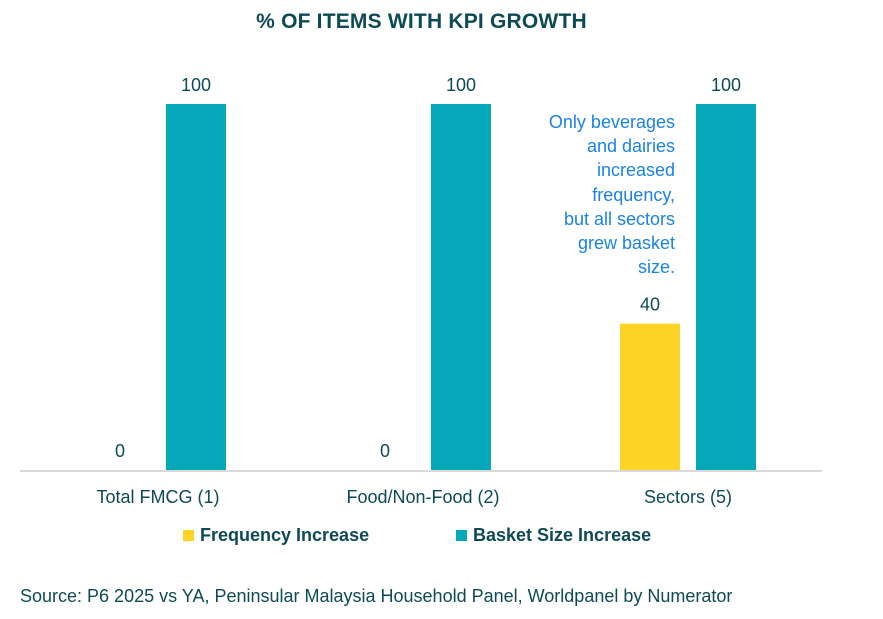  I want to click on x-tick-label: Food/Non-Food (2), so click(422, 497).